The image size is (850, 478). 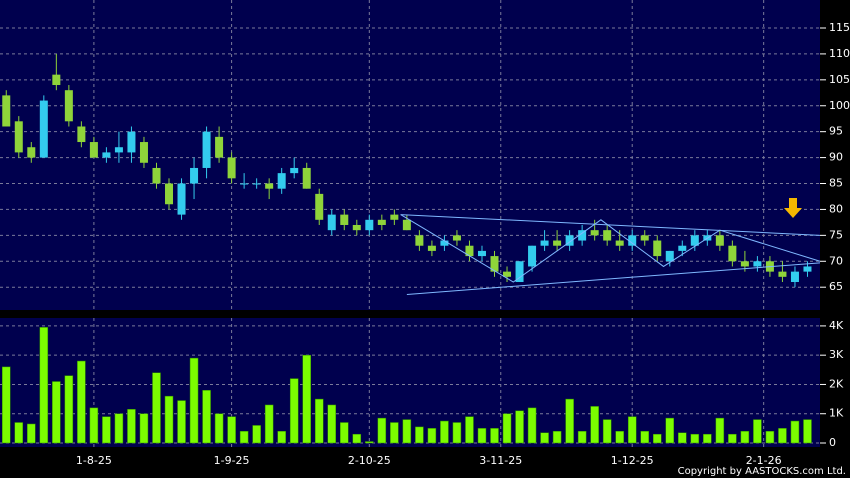 What do you see at coordinates (836, 157) in the screenshot?
I see `y-tick-label: 90` at bounding box center [836, 157].